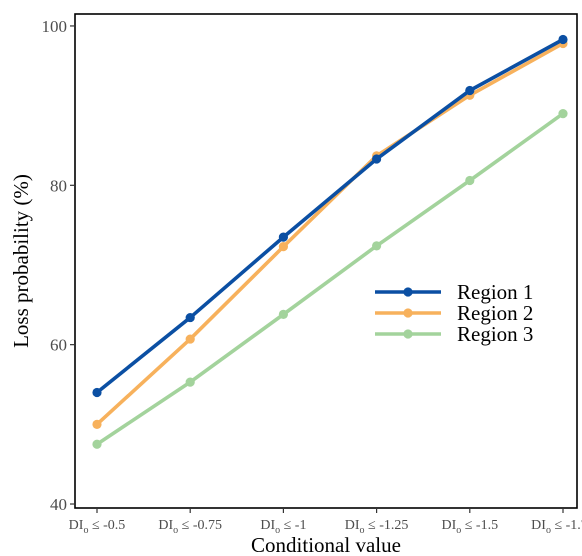  Describe the element at coordinates (55, 26) in the screenshot. I see `y-tick-label: 100` at that location.